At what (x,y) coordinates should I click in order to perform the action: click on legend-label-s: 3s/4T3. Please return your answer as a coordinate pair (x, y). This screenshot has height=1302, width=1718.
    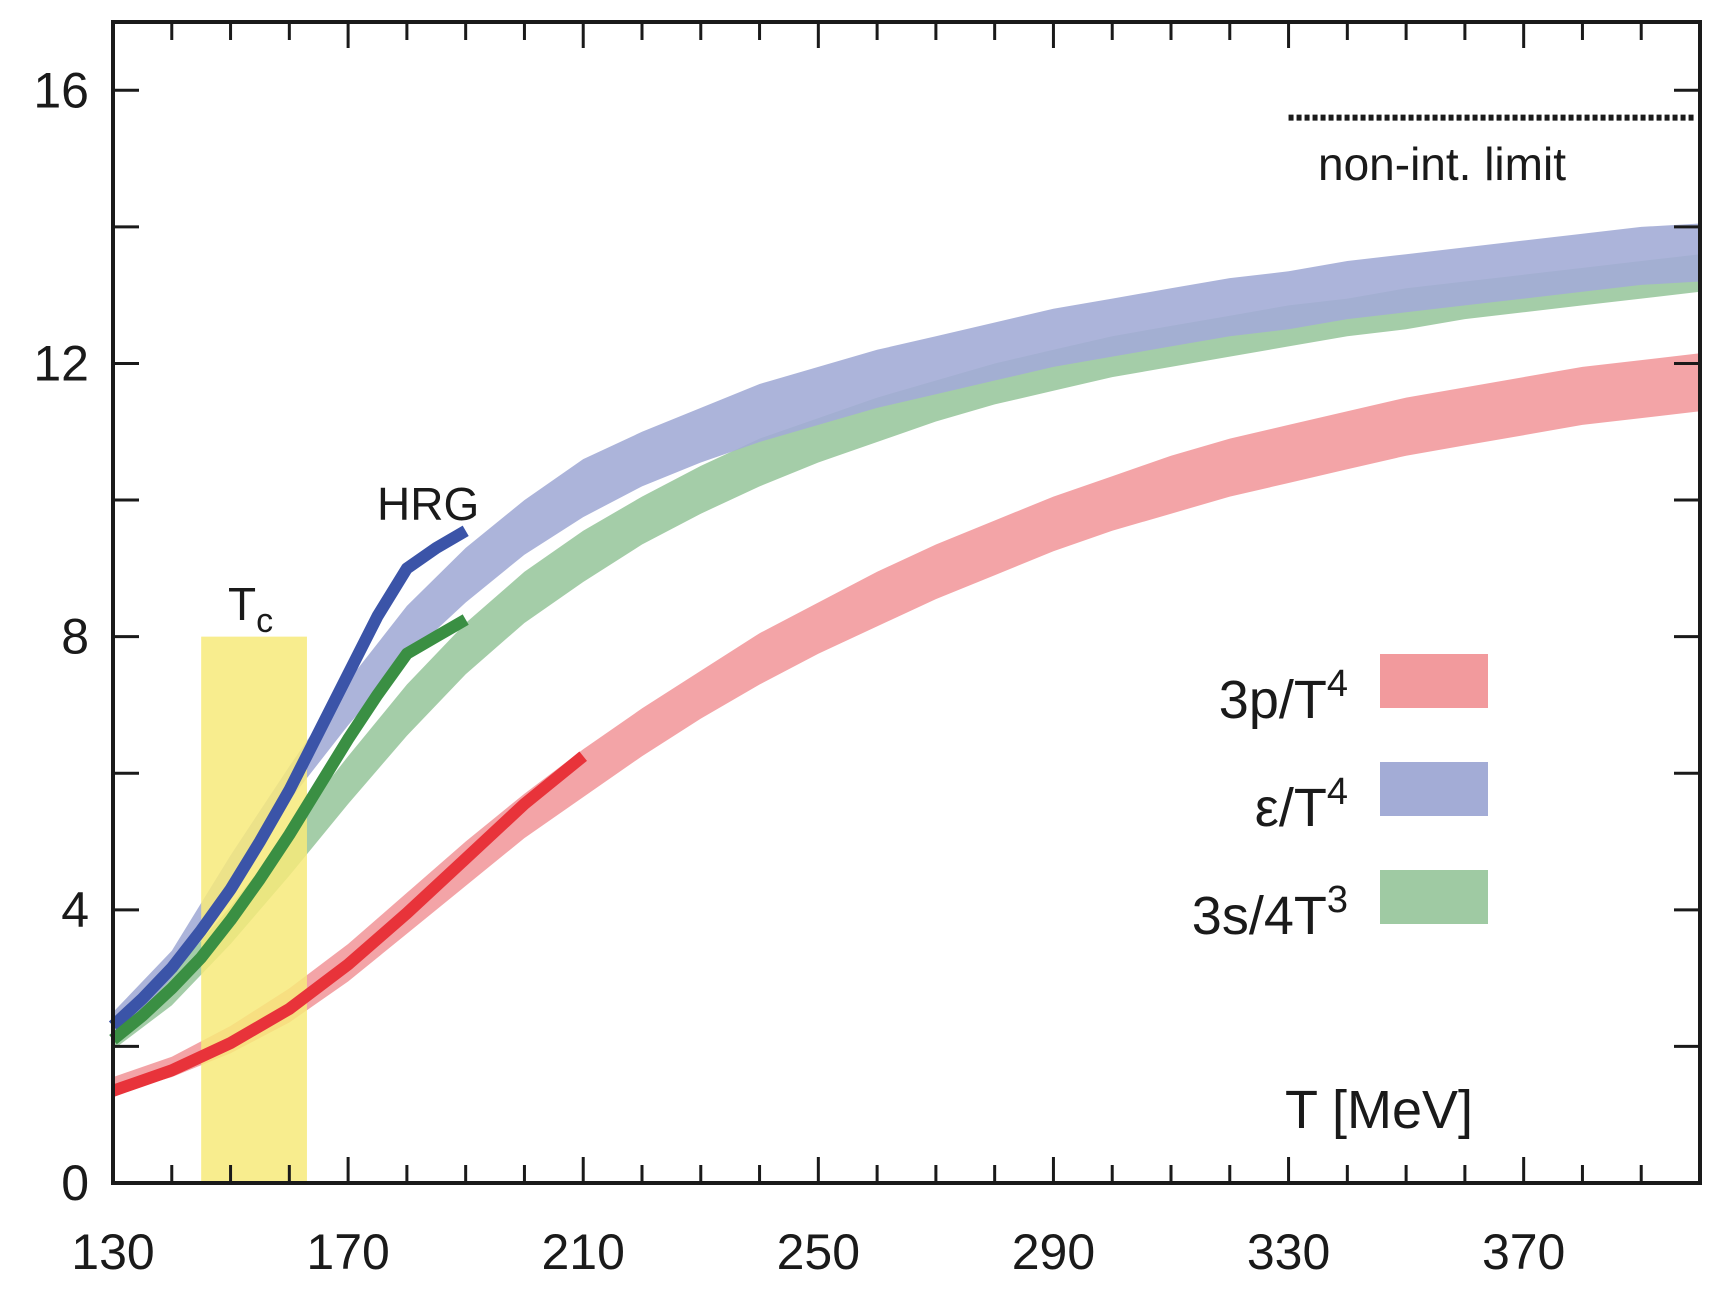
    Looking at the image, I should click on (1270, 912).